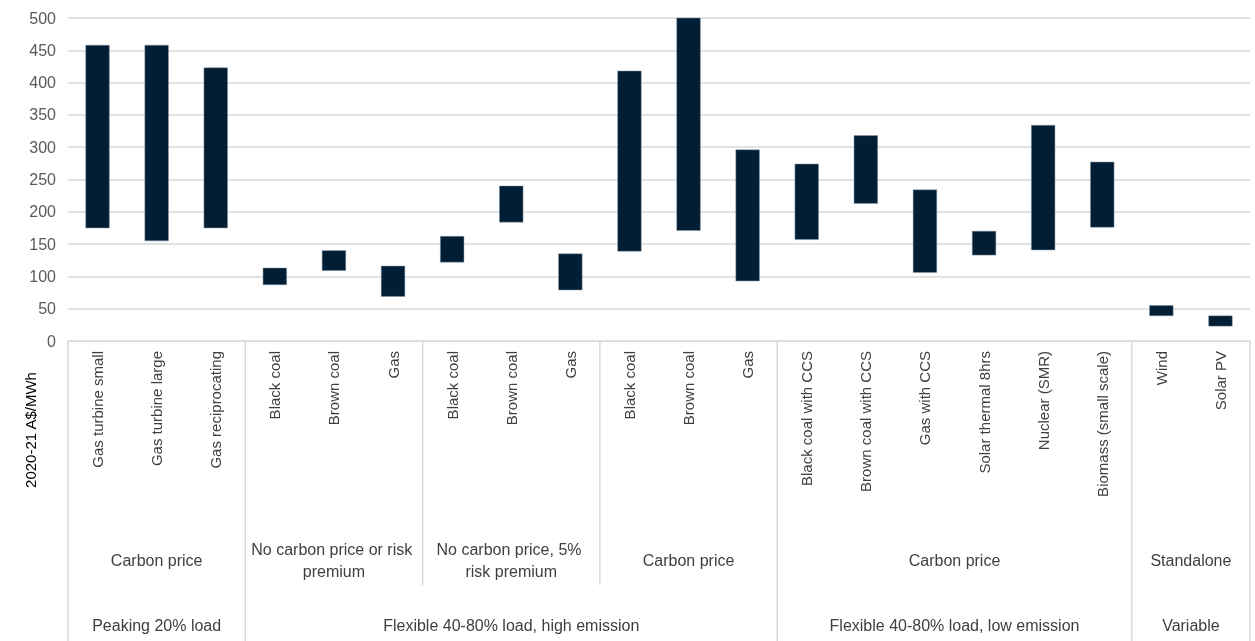  What do you see at coordinates (807, 419) in the screenshot?
I see `x-tick-label: Black coal with CCS` at bounding box center [807, 419].